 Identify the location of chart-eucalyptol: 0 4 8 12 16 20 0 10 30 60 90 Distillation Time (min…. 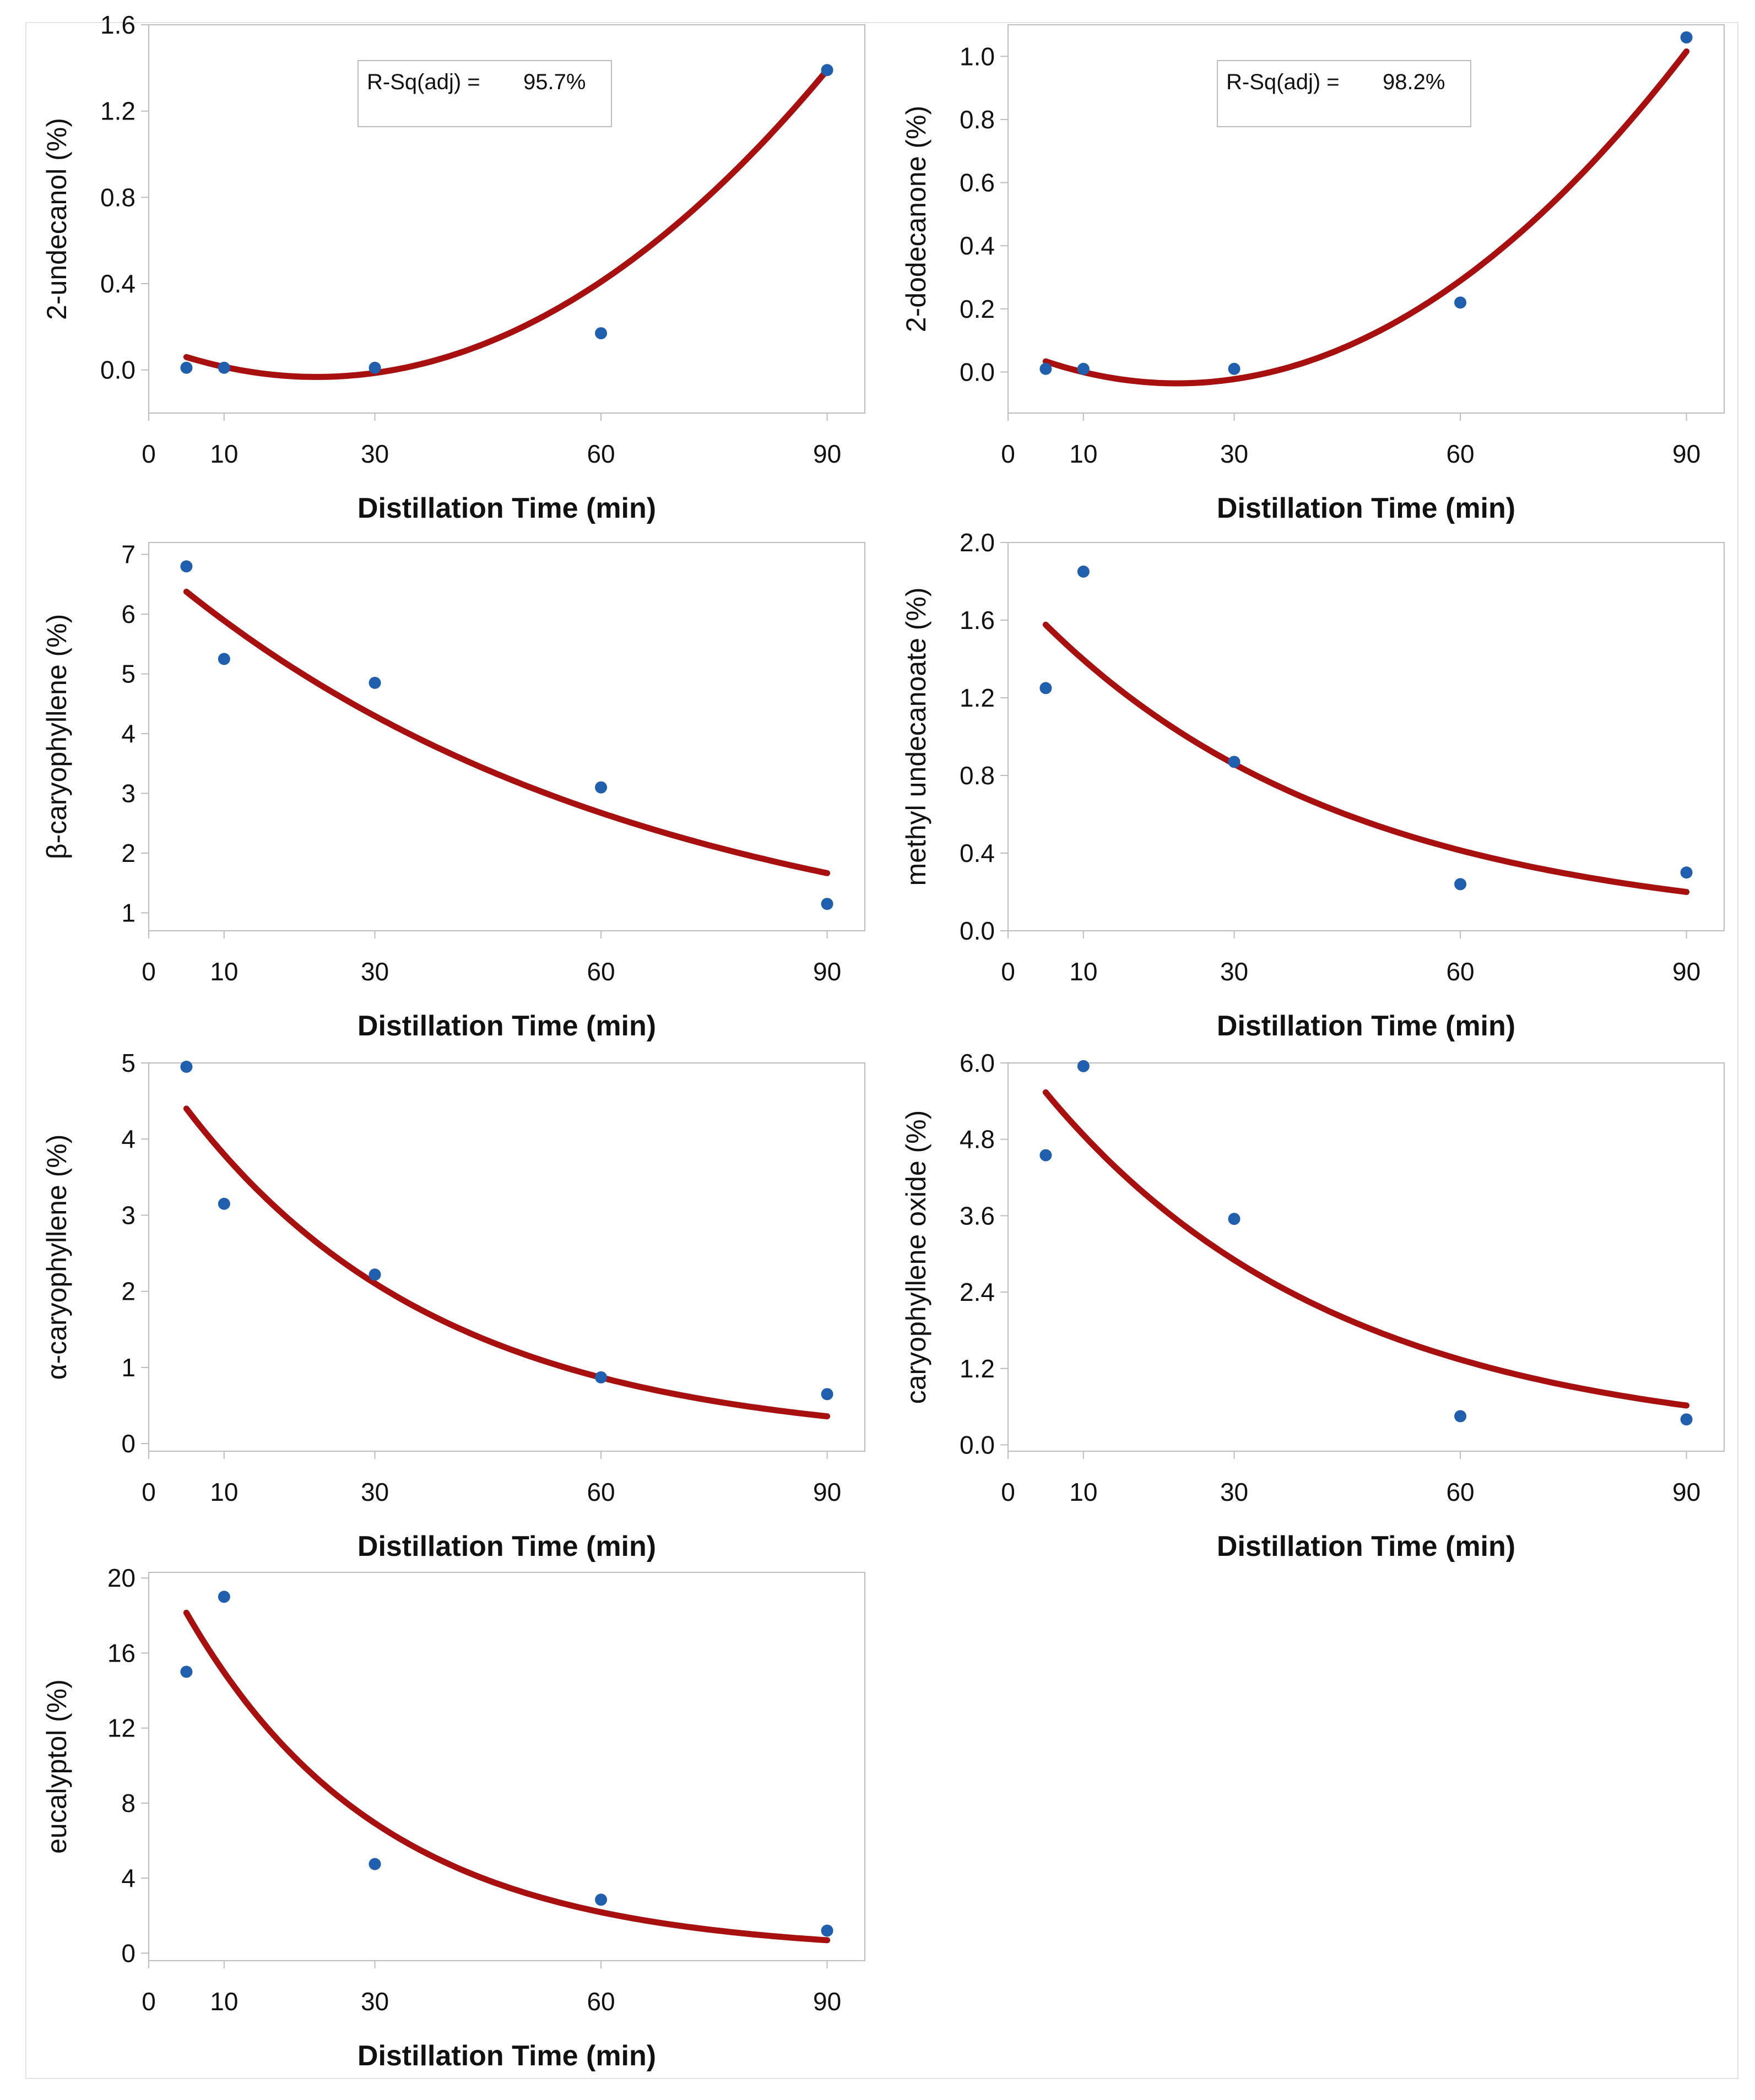
(451, 1820).